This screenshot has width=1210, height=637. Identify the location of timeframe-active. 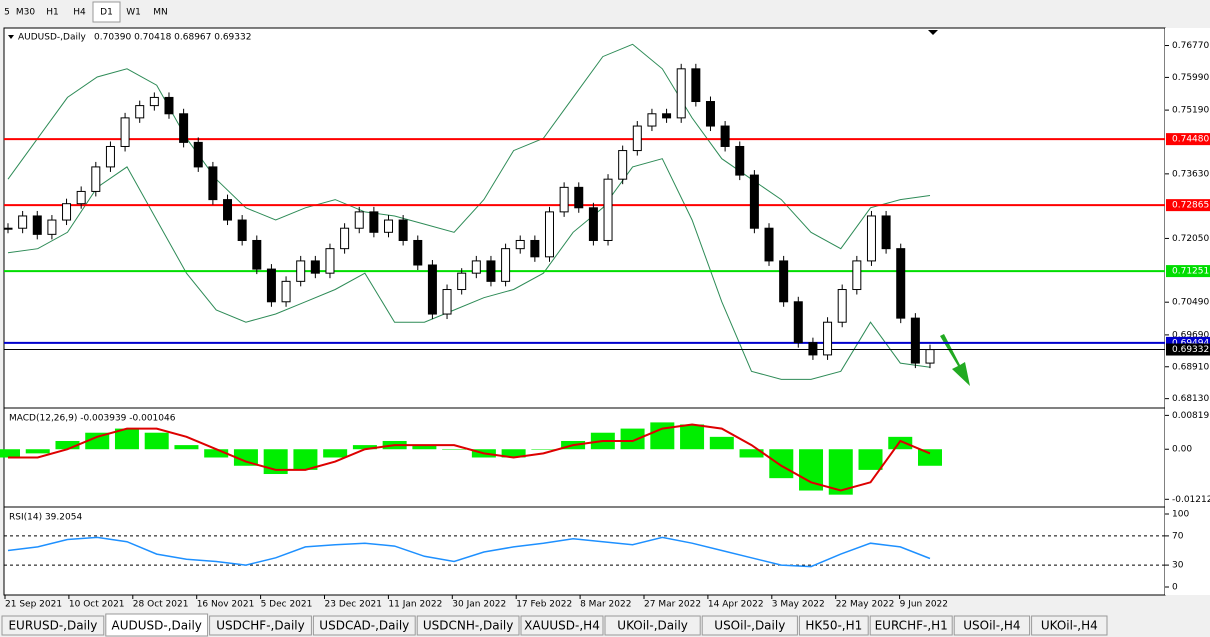
(106, 12).